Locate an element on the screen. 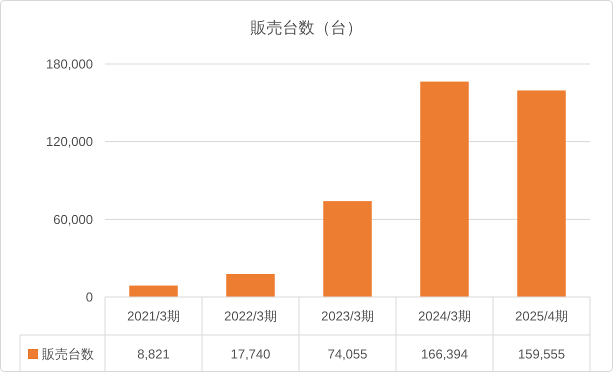 This screenshot has height=372, width=613. y-tick-label: 120,000 is located at coordinates (69, 142).